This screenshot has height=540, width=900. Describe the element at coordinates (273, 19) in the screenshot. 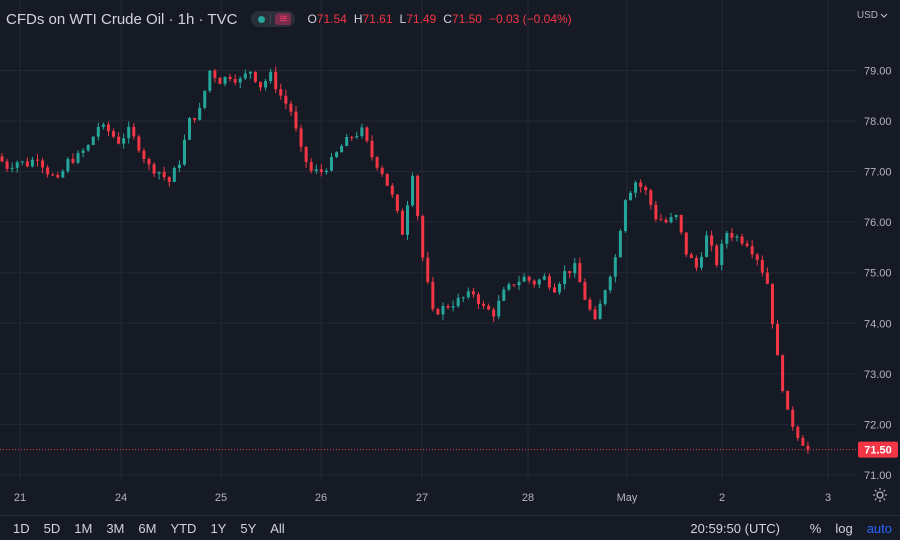

I see `status-pill: ≋` at that location.